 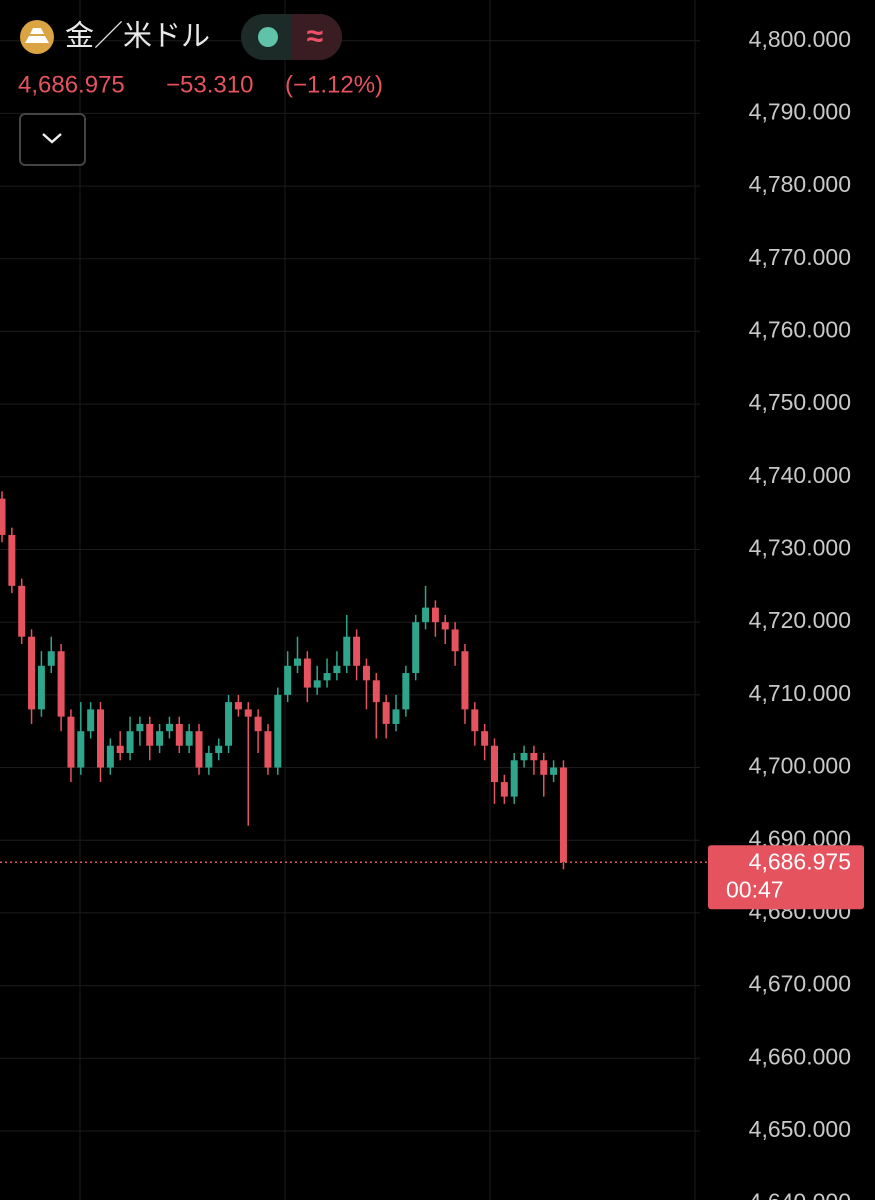 I want to click on status-icon: ≈, so click(x=315, y=36).